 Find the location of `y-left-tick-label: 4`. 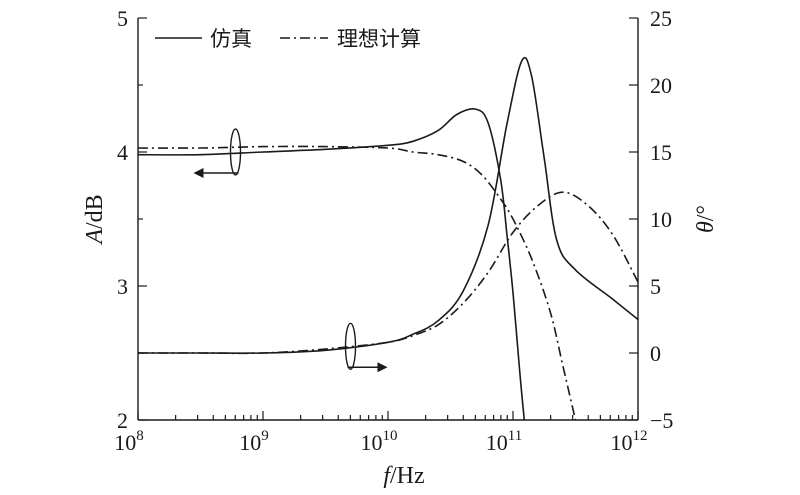

y-left-tick-label: 4 is located at coordinates (122, 152).